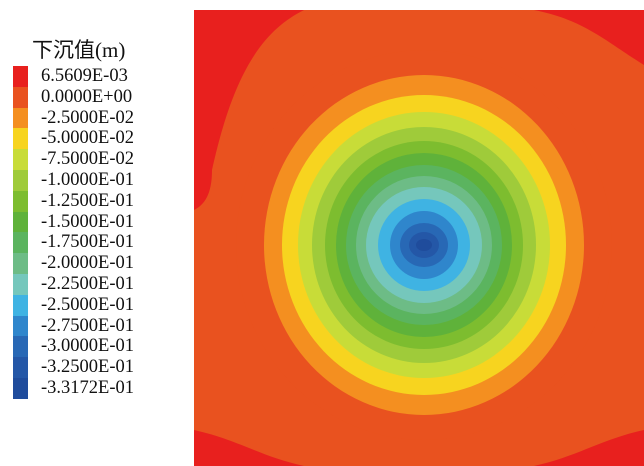  I want to click on legend-label: -1.0000E-01, so click(87, 179).